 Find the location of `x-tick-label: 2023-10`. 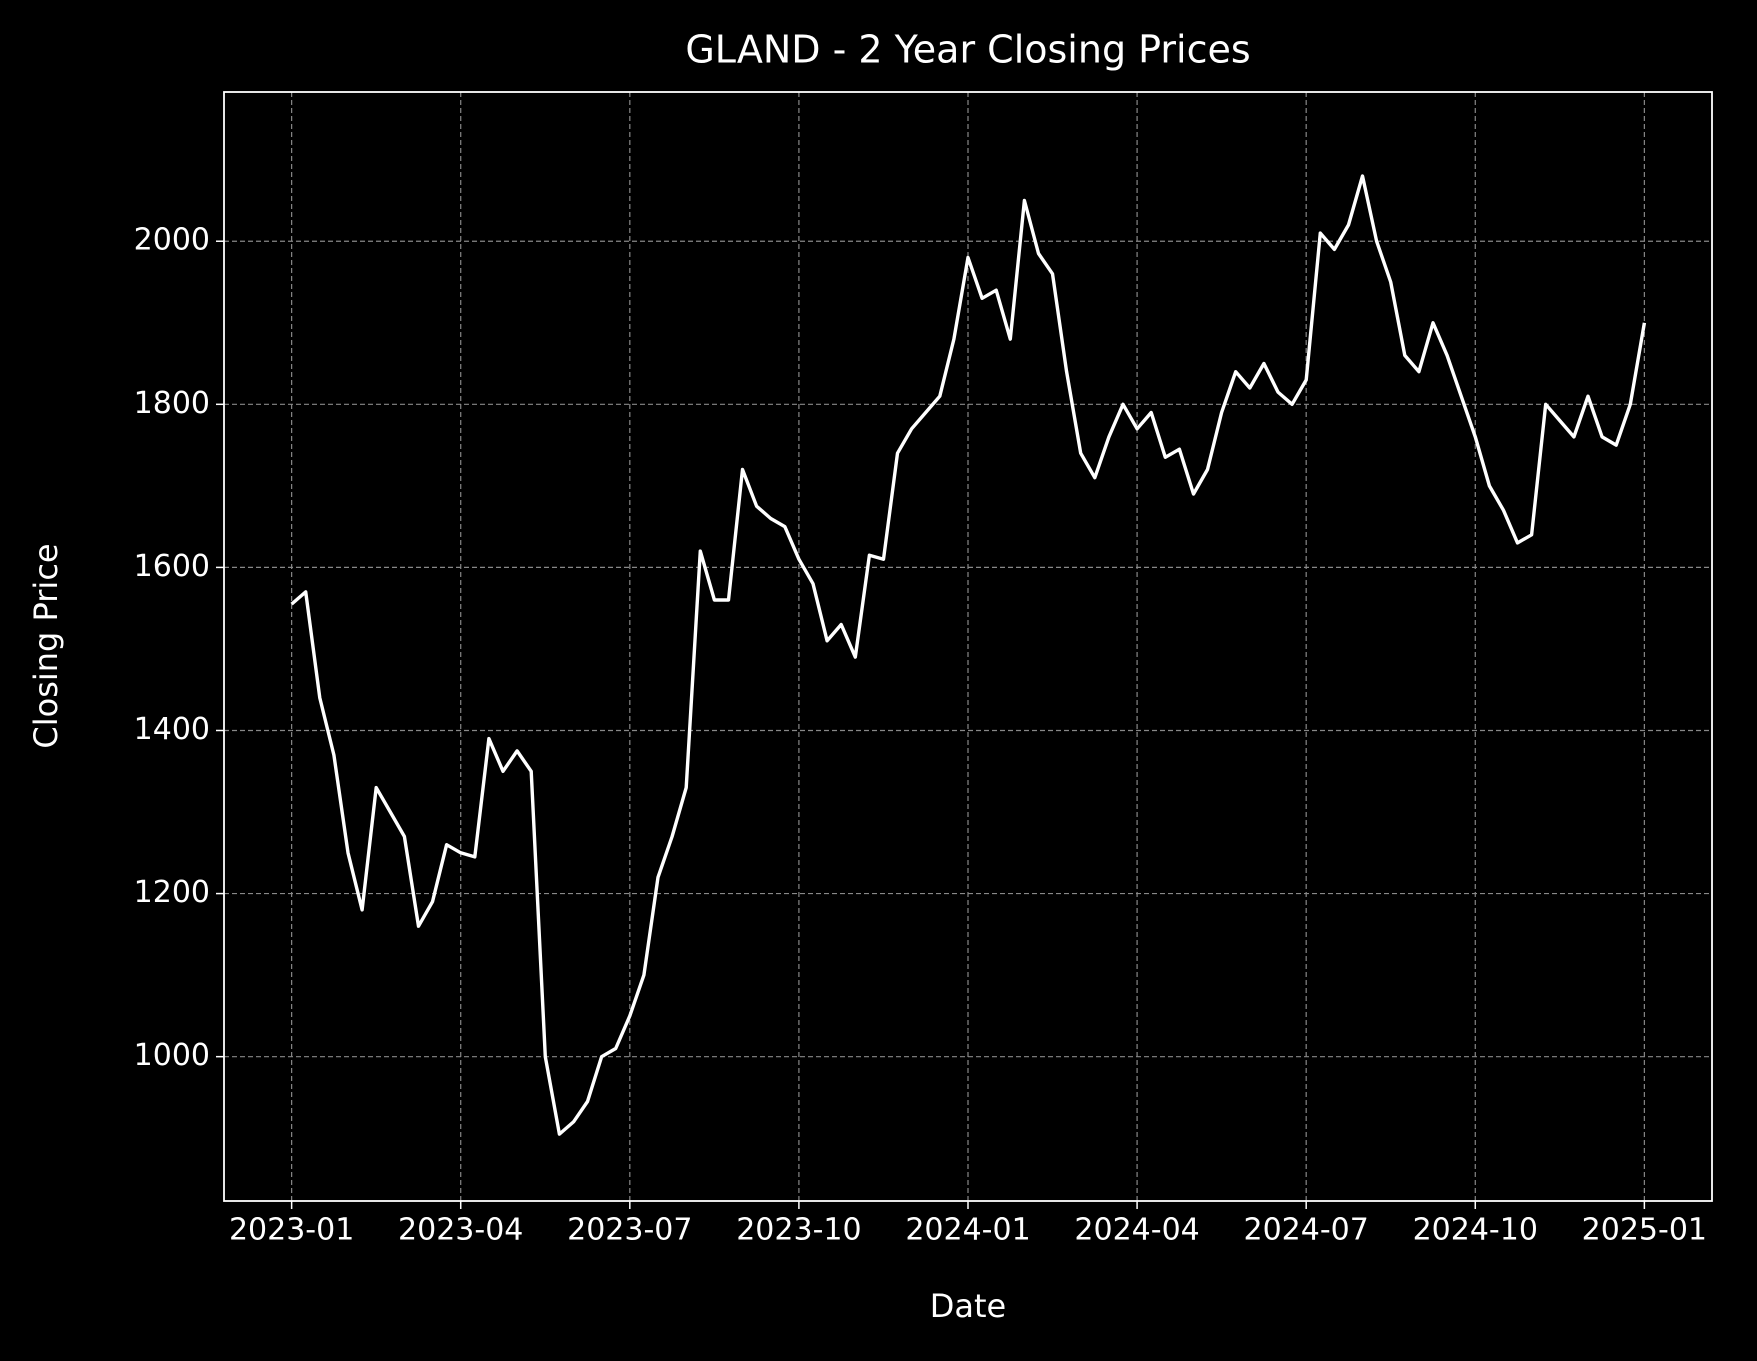

x-tick-label: 2023-10 is located at coordinates (798, 1230).